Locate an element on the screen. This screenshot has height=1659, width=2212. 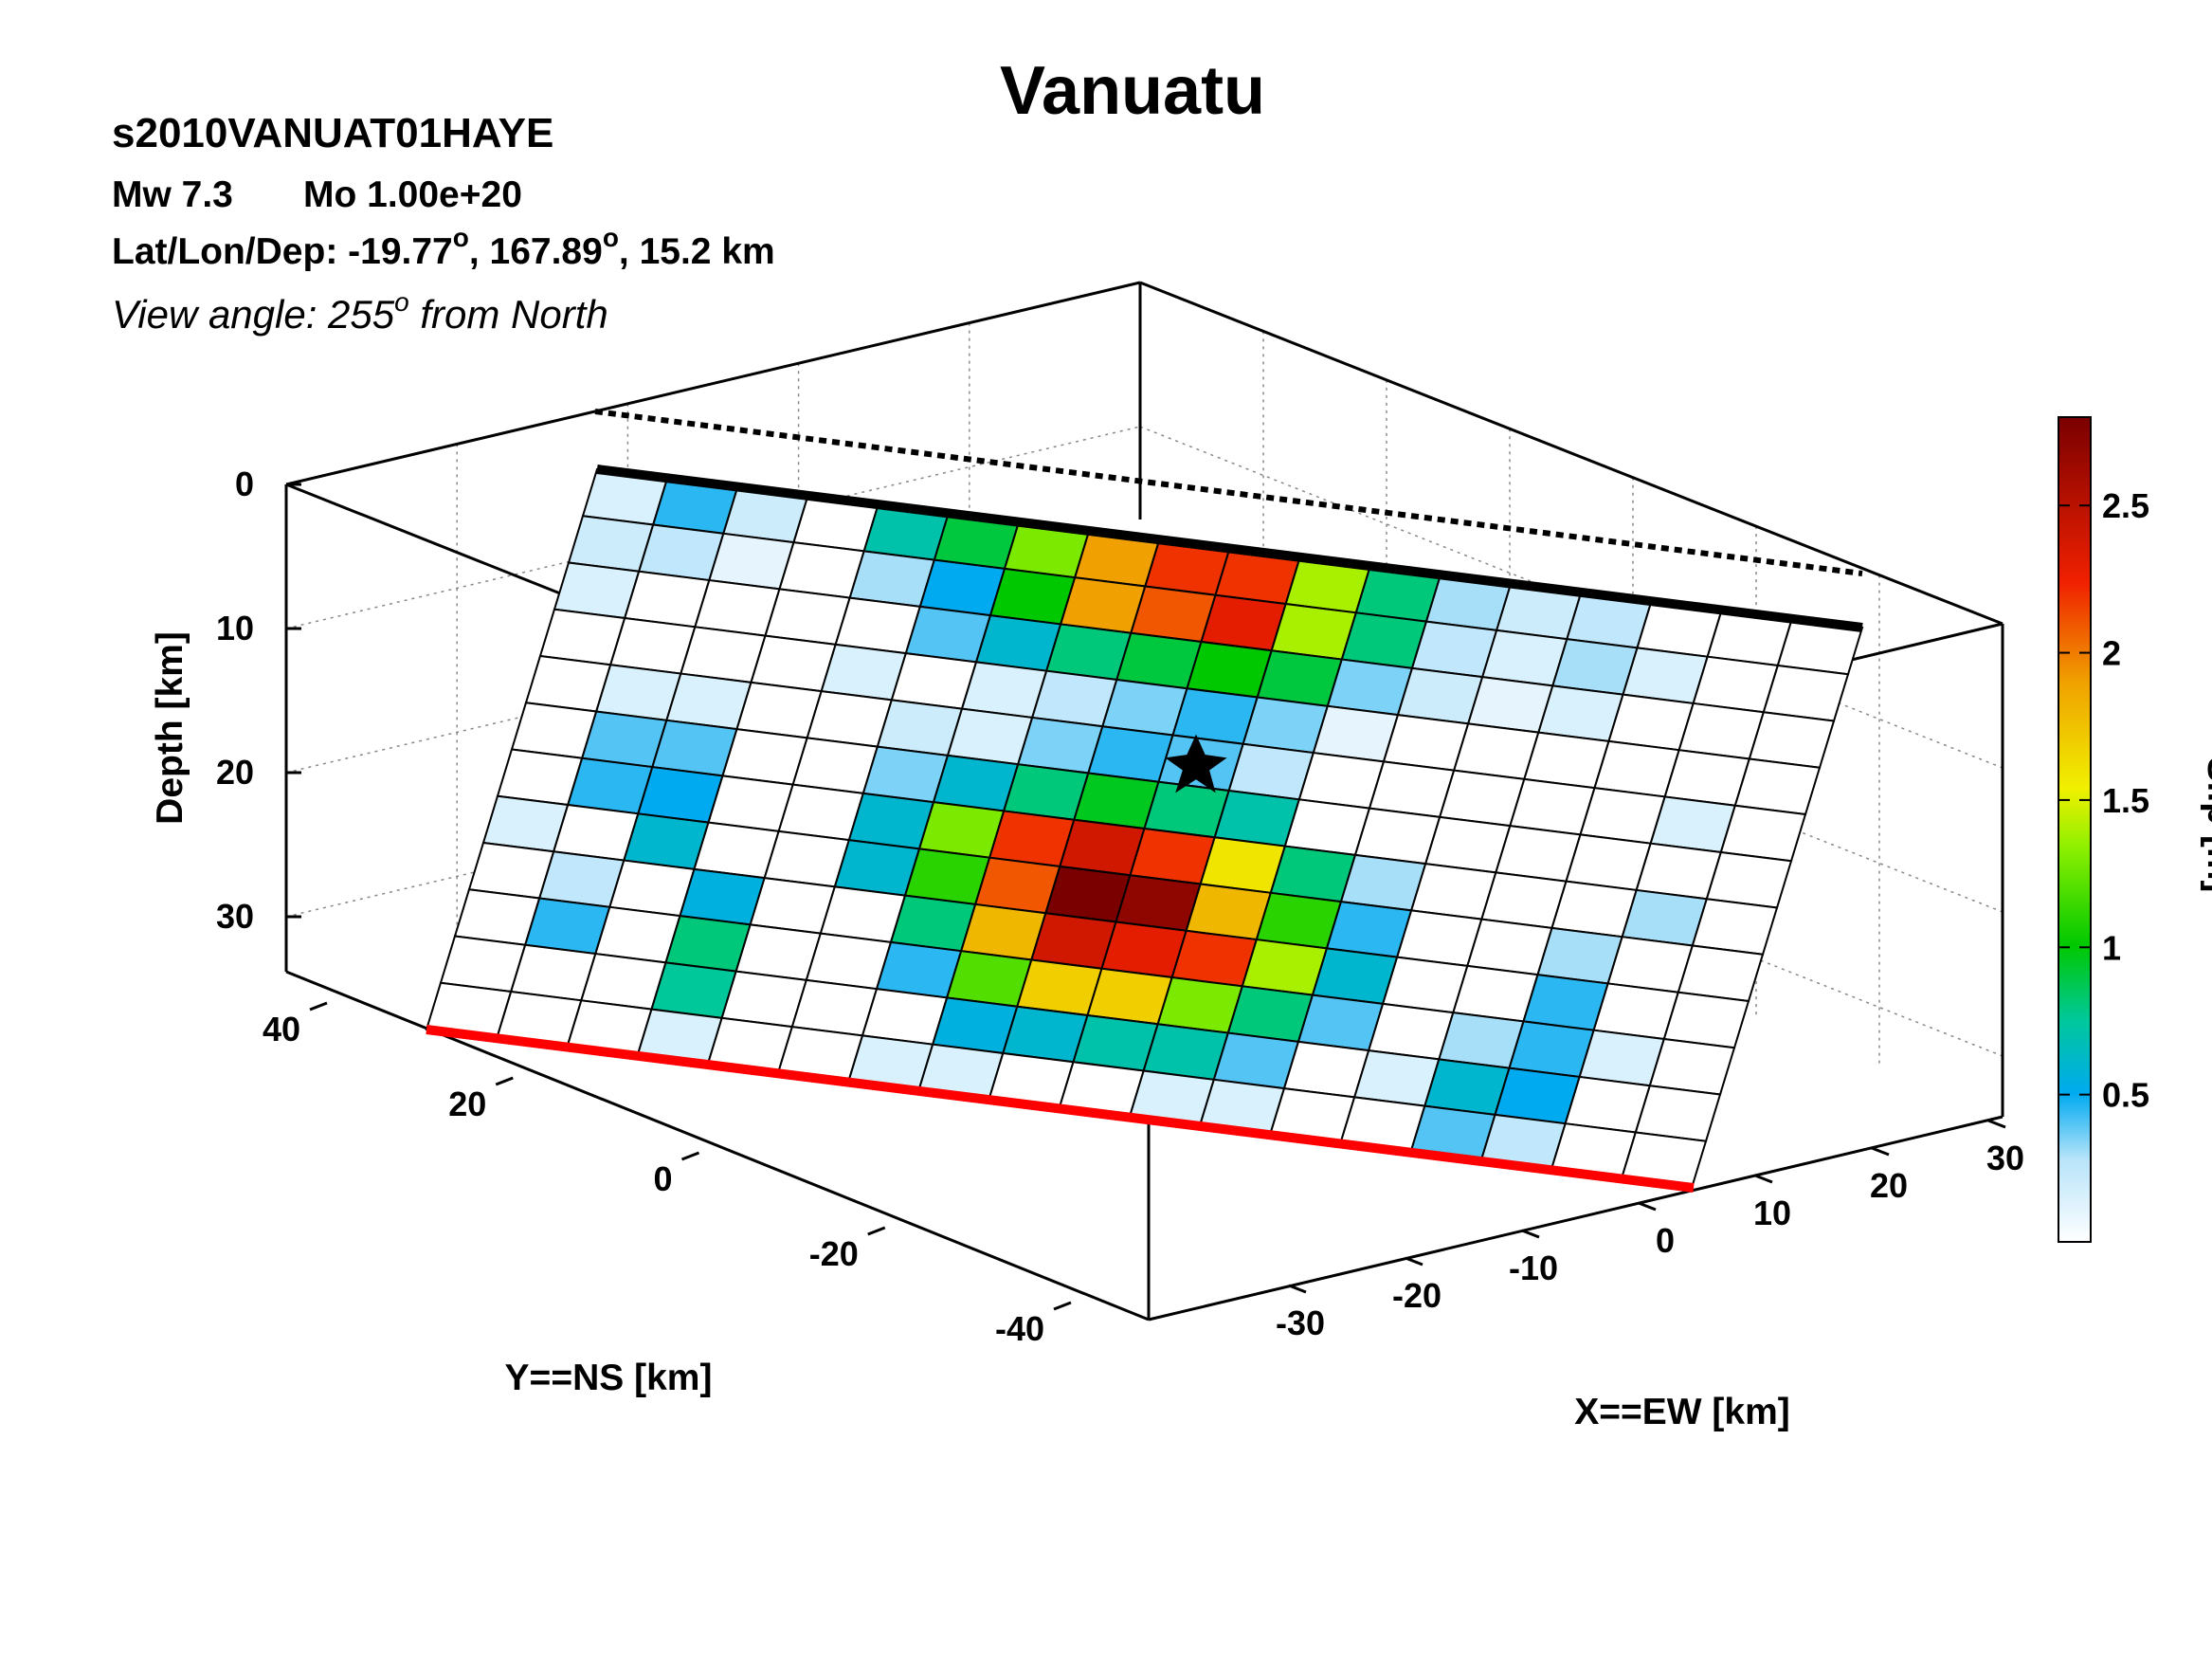
colorbar-tick-label: 0.5 is located at coordinates (2125, 1095).